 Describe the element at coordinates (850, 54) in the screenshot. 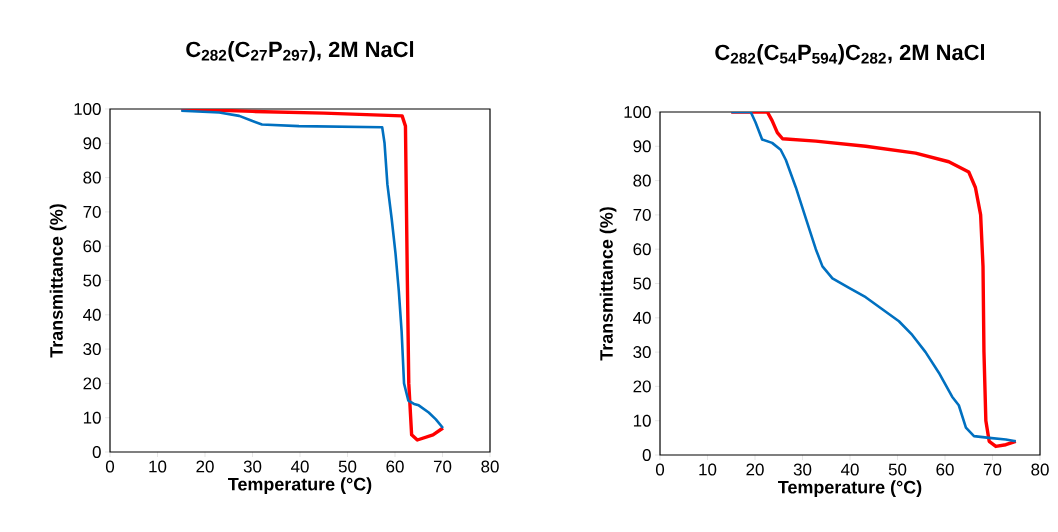

I see `chart-title: C$_{282}$(C$_{54}$P$_{594}$)C$_{282}$, 2M NaCl` at that location.